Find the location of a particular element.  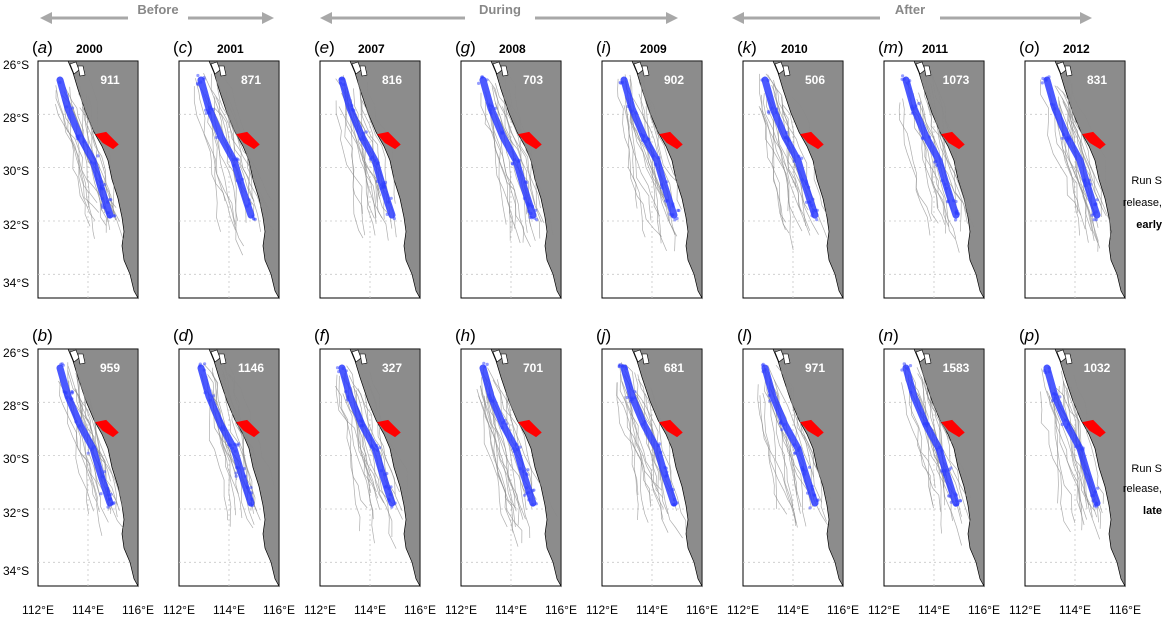

period-during: During is located at coordinates (499, 14).